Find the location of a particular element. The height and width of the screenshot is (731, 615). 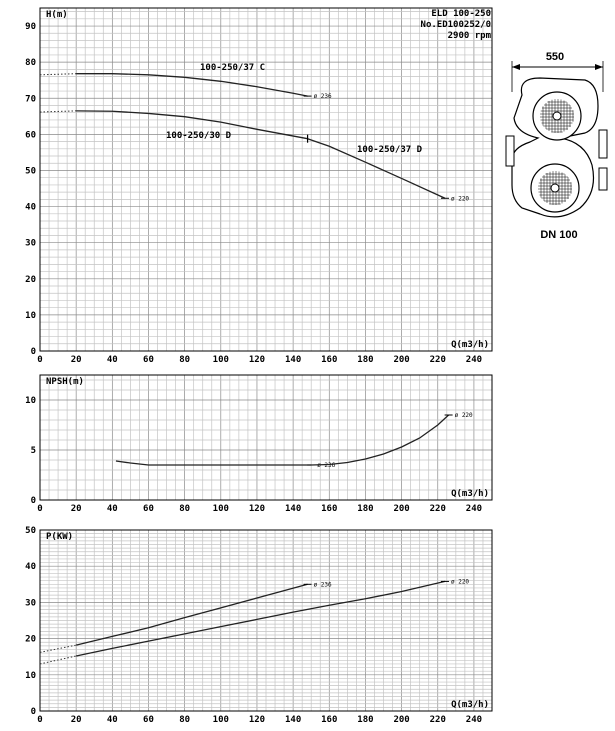

y-tick-label: 70 is located at coordinates (30, 99).